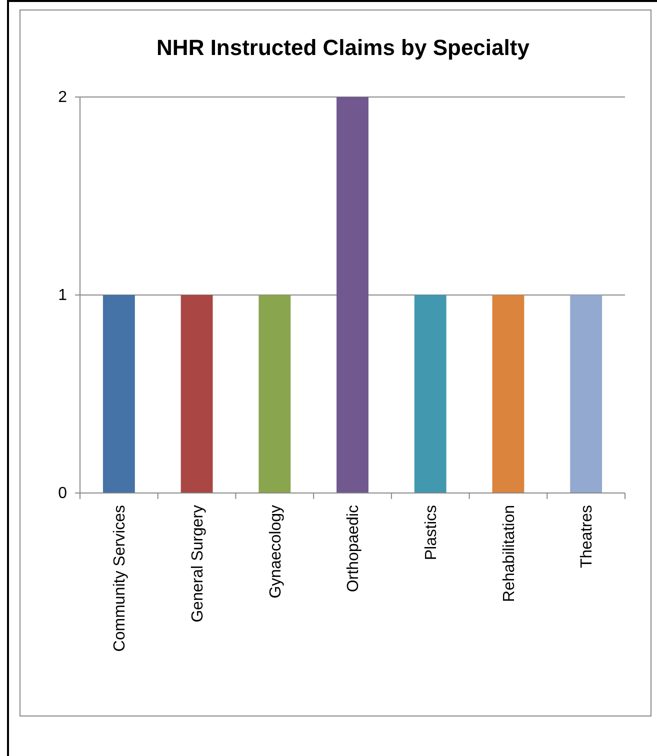 This screenshot has height=756, width=657. What do you see at coordinates (275, 551) in the screenshot?
I see `x-tick-label: Gynaecology` at bounding box center [275, 551].